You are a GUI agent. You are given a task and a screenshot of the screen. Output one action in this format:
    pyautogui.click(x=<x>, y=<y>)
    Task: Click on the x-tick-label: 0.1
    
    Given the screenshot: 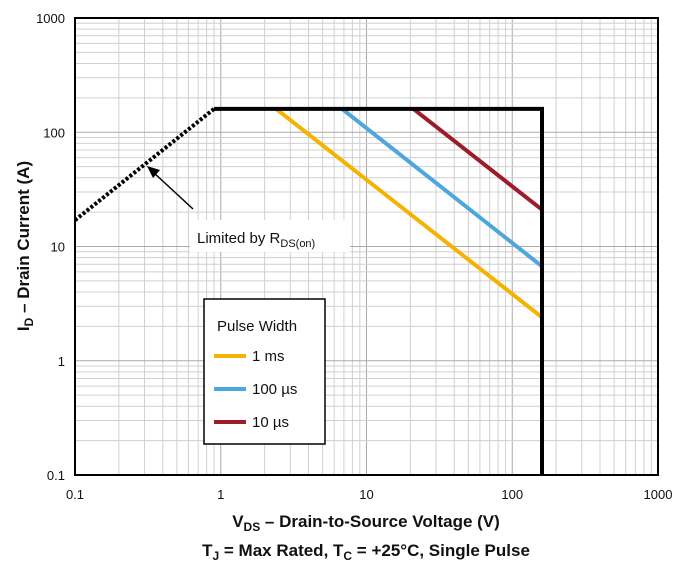 What is the action you would take?
    pyautogui.click(x=75, y=494)
    